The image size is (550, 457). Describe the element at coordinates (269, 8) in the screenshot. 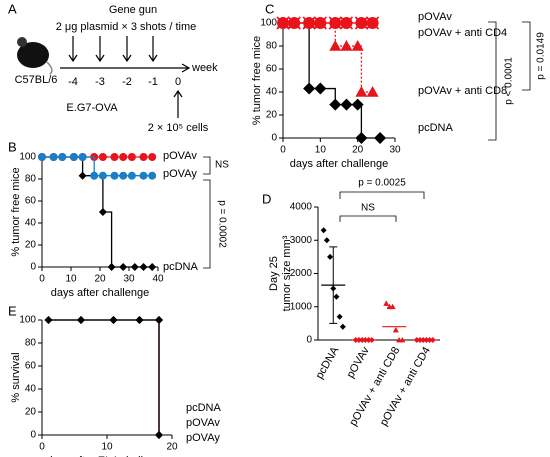

I see `panel-letter: C` at that location.